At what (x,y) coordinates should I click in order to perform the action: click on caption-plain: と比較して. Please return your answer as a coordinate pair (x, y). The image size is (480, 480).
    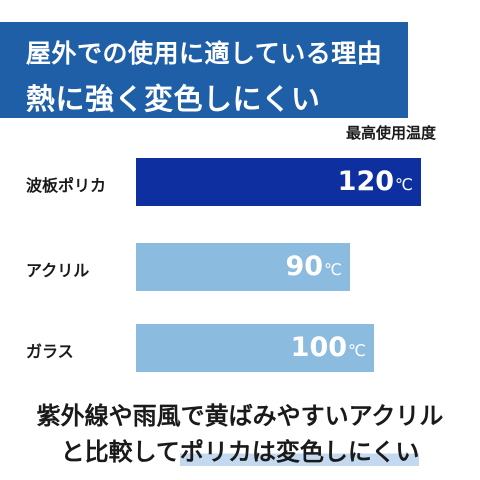
    Looking at the image, I should click on (120, 452).